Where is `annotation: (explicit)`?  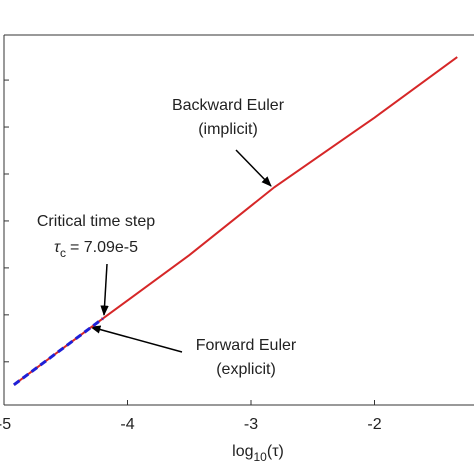
annotation: (explicit) is located at coordinates (246, 369).